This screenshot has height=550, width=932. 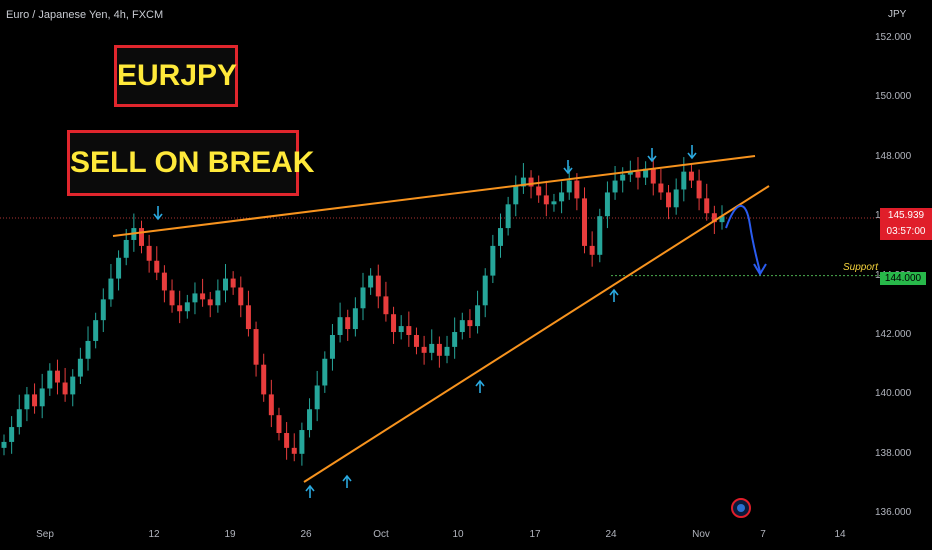 What do you see at coordinates (306, 534) in the screenshot?
I see `x-tick-label: 26` at bounding box center [306, 534].